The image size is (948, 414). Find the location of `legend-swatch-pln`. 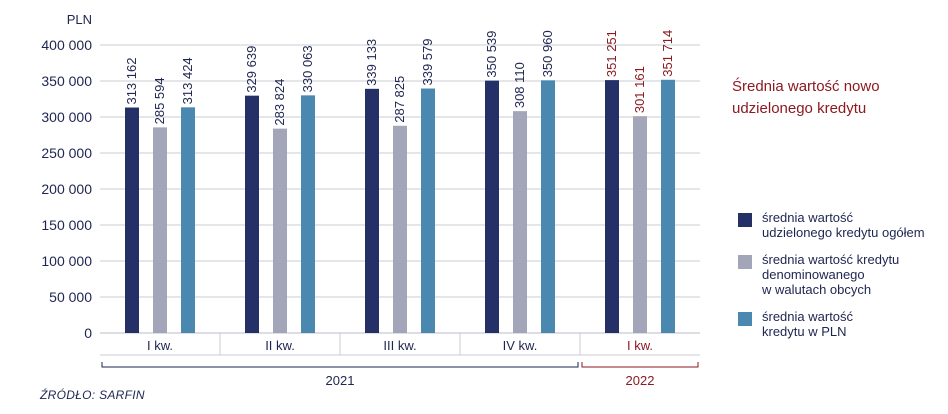

legend-swatch-pln is located at coordinates (745, 319).